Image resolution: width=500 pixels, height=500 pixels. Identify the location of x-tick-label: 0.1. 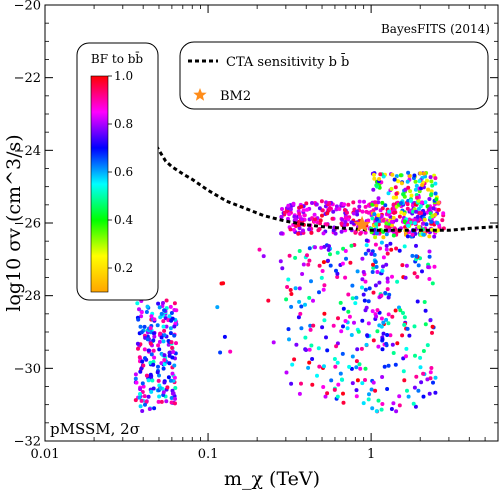
(208, 454).